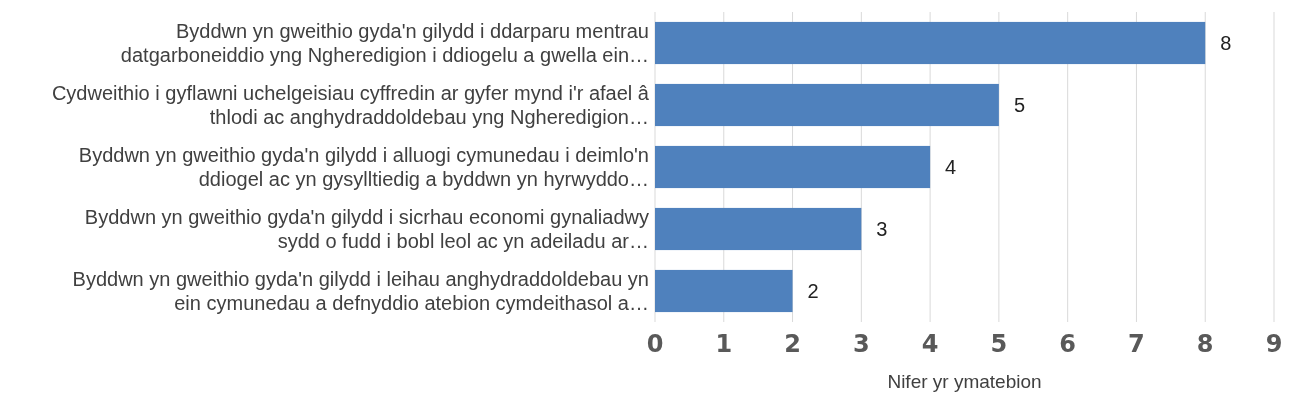 Image resolution: width=1302 pixels, height=408 pixels. I want to click on data-label: 4, so click(951, 167).